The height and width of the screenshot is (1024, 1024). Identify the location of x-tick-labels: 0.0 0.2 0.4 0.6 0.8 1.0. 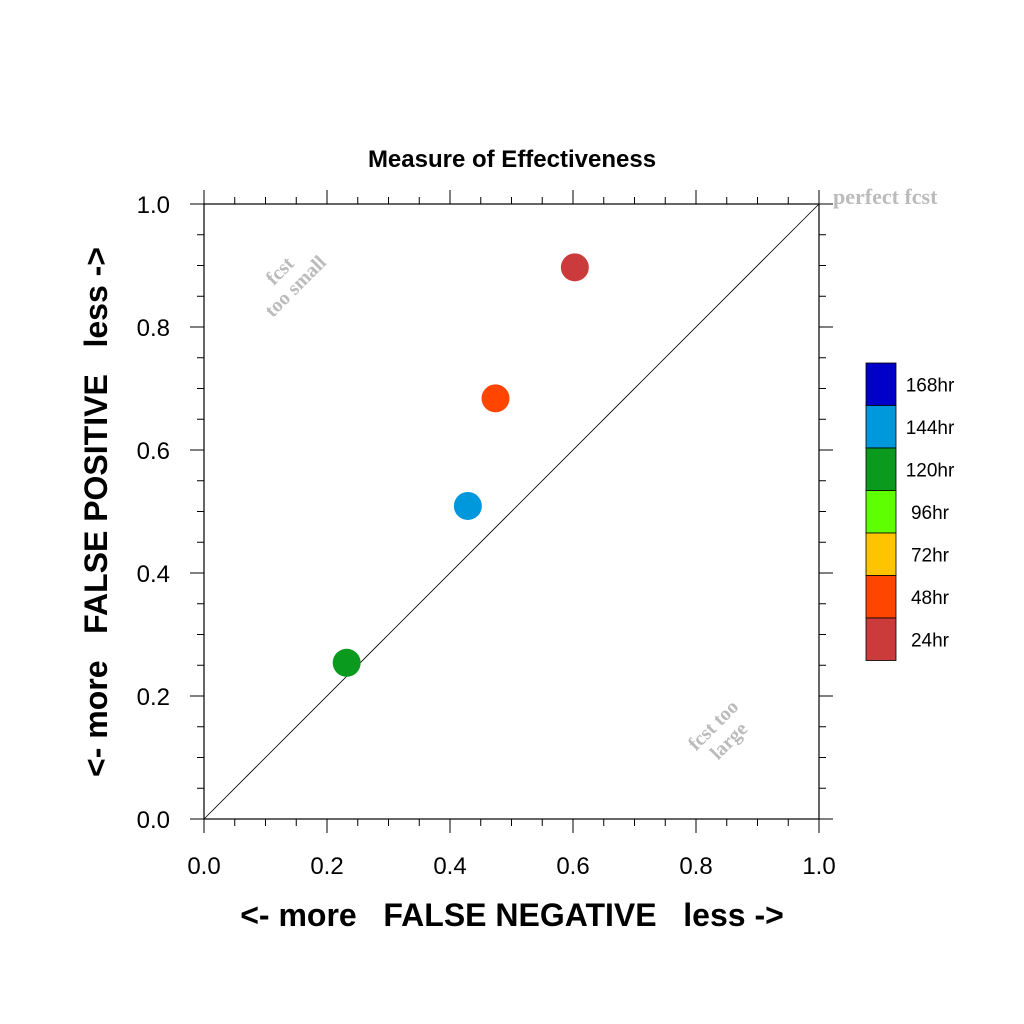
(511, 866).